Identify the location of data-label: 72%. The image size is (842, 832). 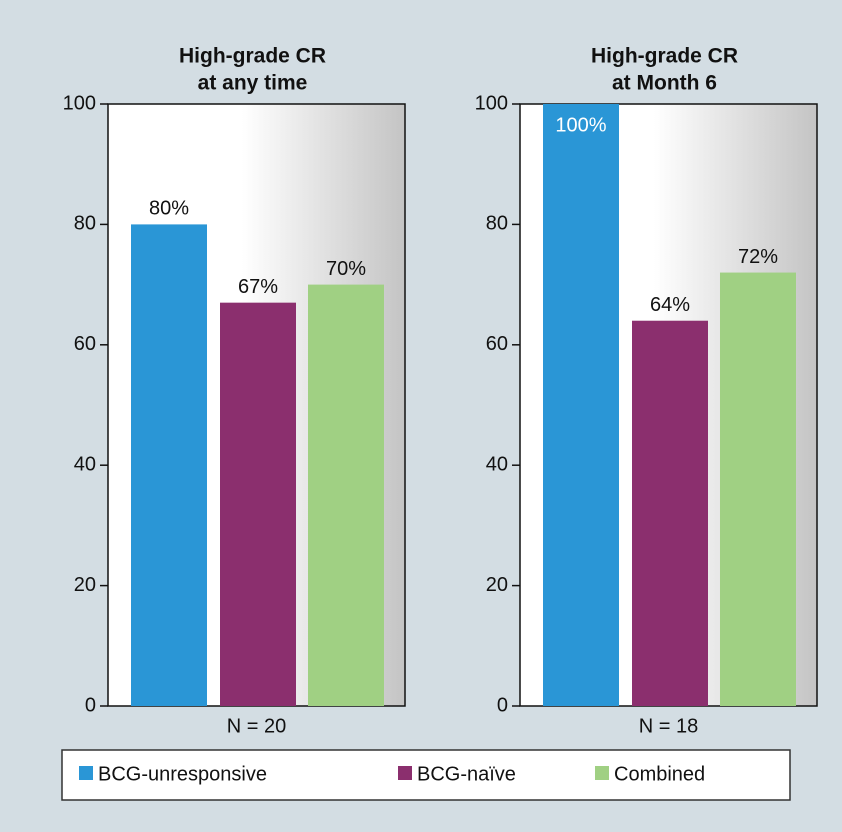
(758, 257).